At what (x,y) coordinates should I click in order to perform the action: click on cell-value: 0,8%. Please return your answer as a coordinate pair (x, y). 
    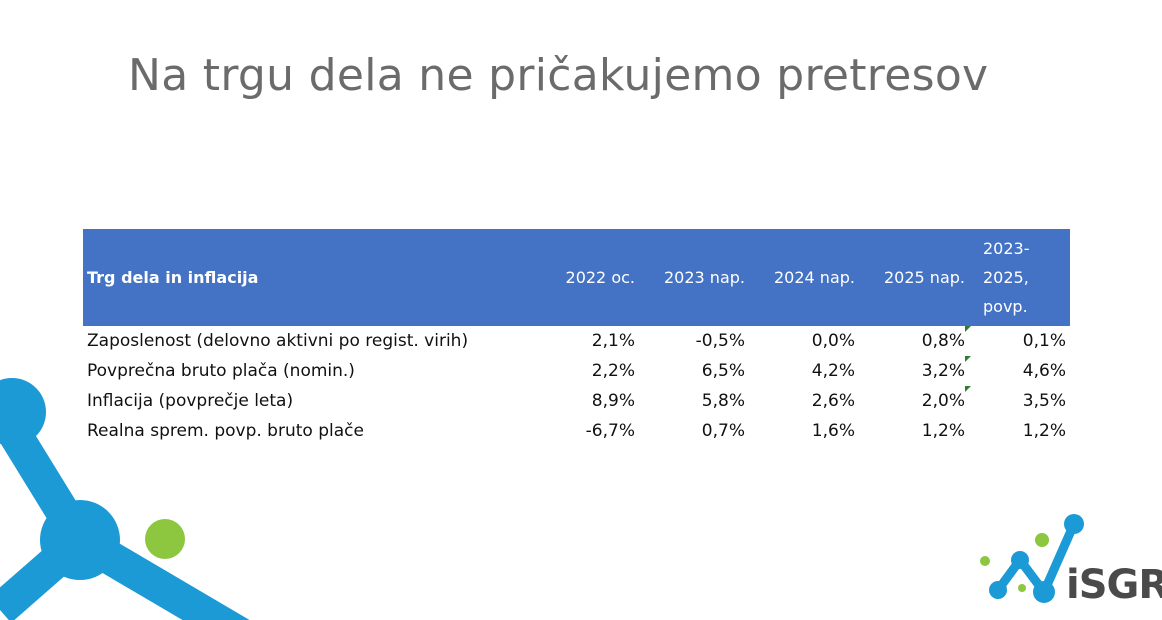
    Looking at the image, I should click on (943, 341).